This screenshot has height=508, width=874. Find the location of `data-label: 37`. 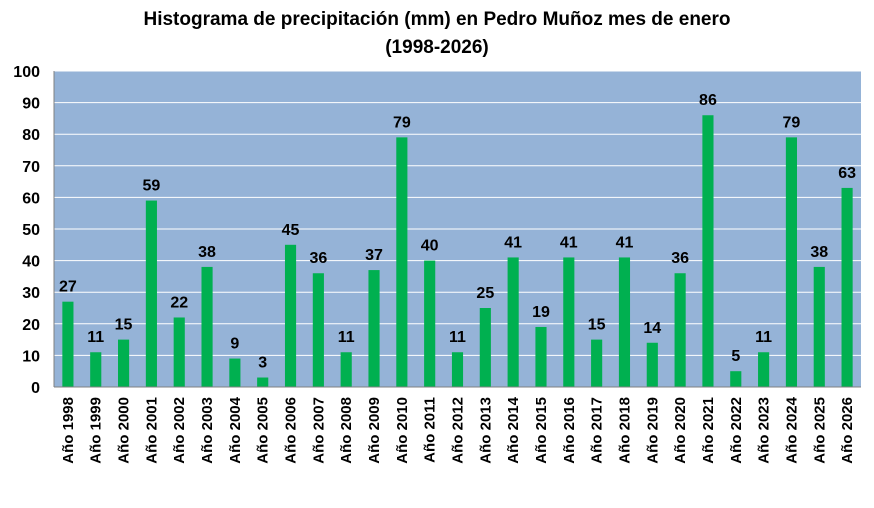

data-label: 37 is located at coordinates (374, 255).